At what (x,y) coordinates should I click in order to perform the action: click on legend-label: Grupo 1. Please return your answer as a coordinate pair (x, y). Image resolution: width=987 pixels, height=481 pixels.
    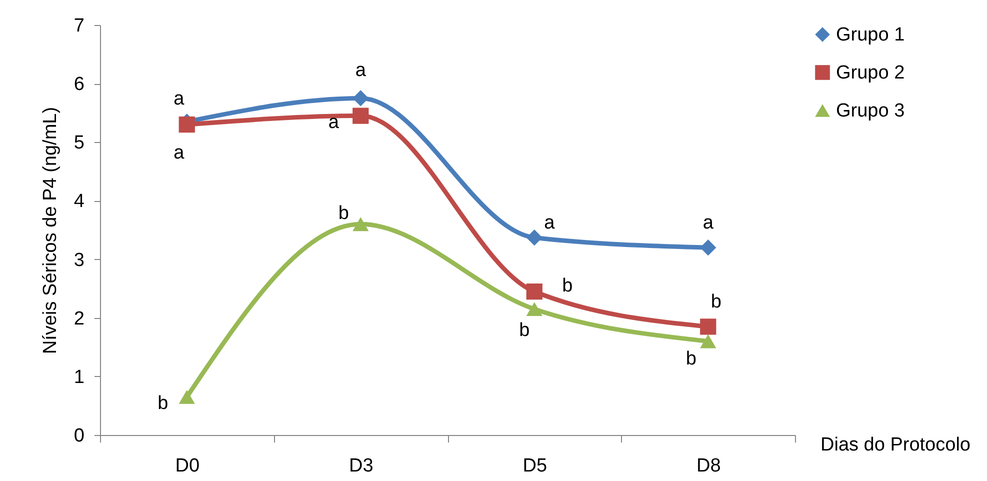
    Looking at the image, I should click on (870, 35).